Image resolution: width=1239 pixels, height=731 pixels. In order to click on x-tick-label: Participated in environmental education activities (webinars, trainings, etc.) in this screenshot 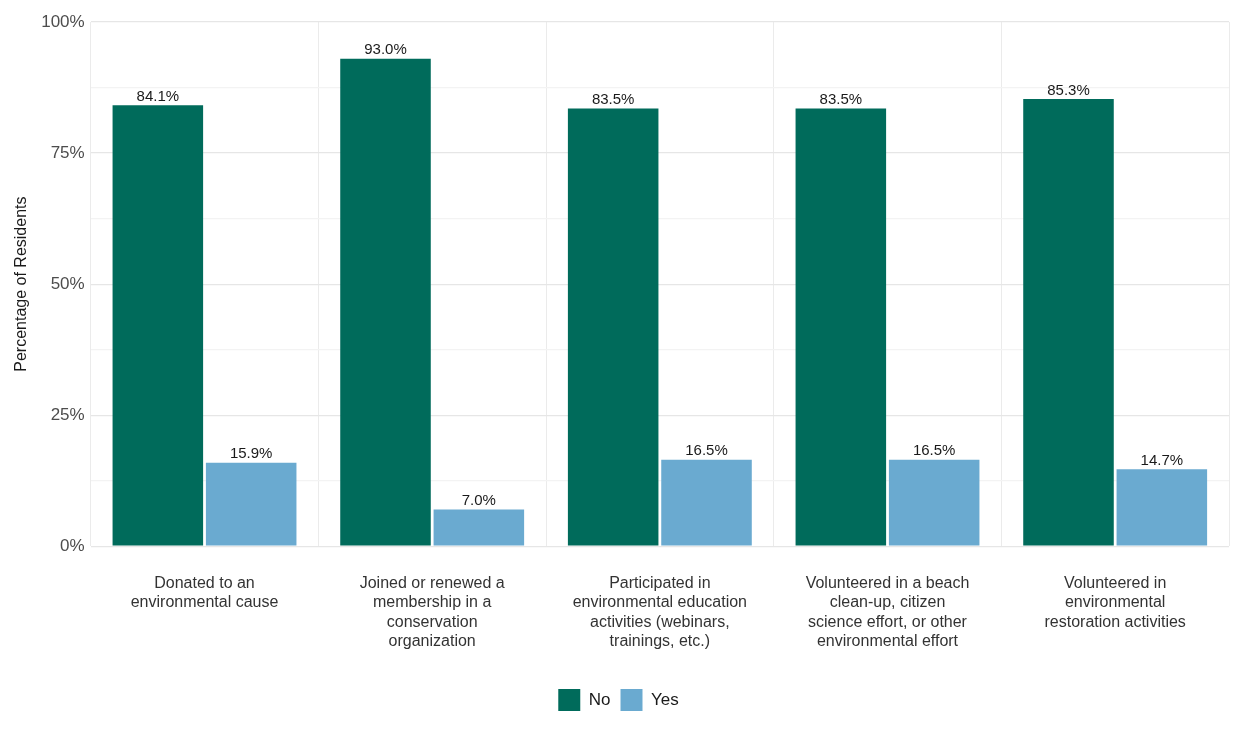, I will do `click(660, 611)`.